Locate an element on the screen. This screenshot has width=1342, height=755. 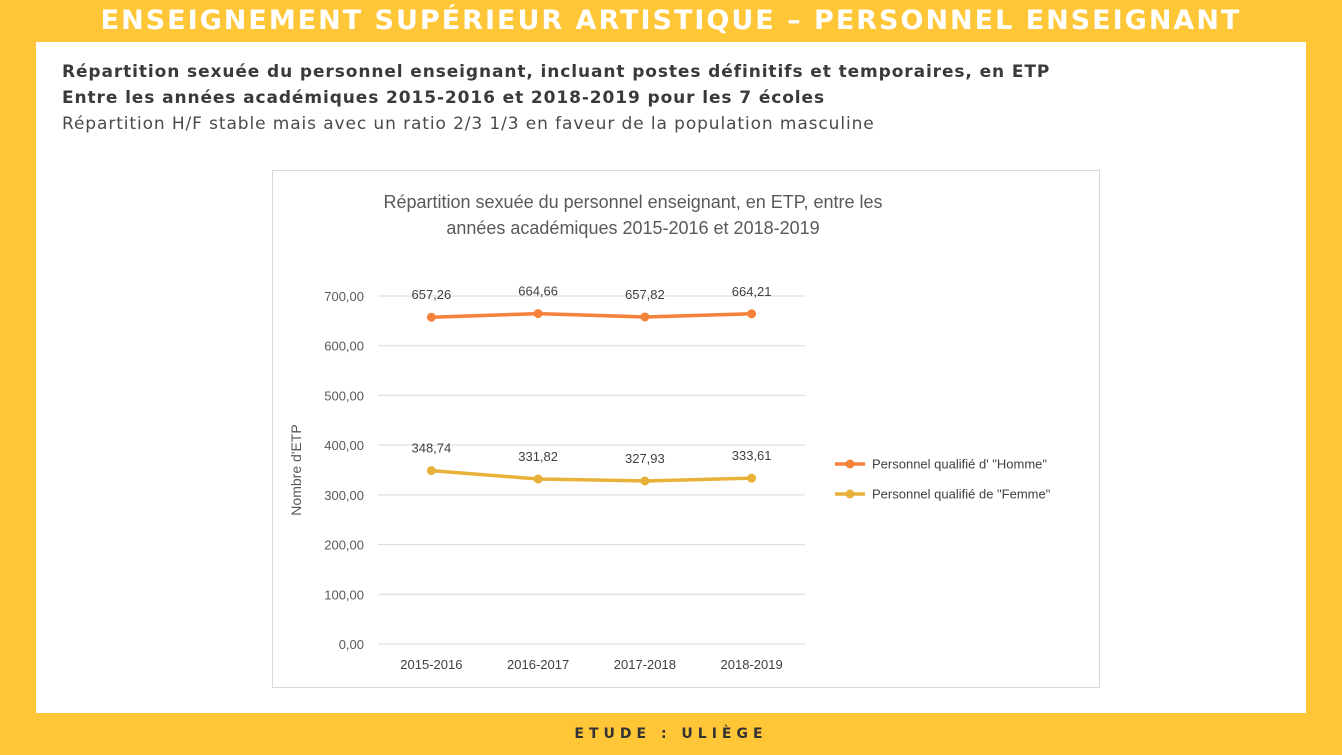
y-tick-label: 200,00 is located at coordinates (344, 545).